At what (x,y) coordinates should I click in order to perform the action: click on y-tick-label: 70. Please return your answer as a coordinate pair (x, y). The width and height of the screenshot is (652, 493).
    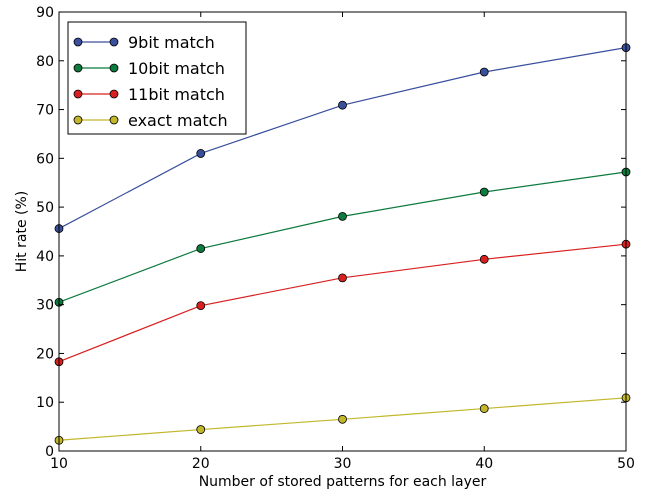
    Looking at the image, I should click on (45, 111).